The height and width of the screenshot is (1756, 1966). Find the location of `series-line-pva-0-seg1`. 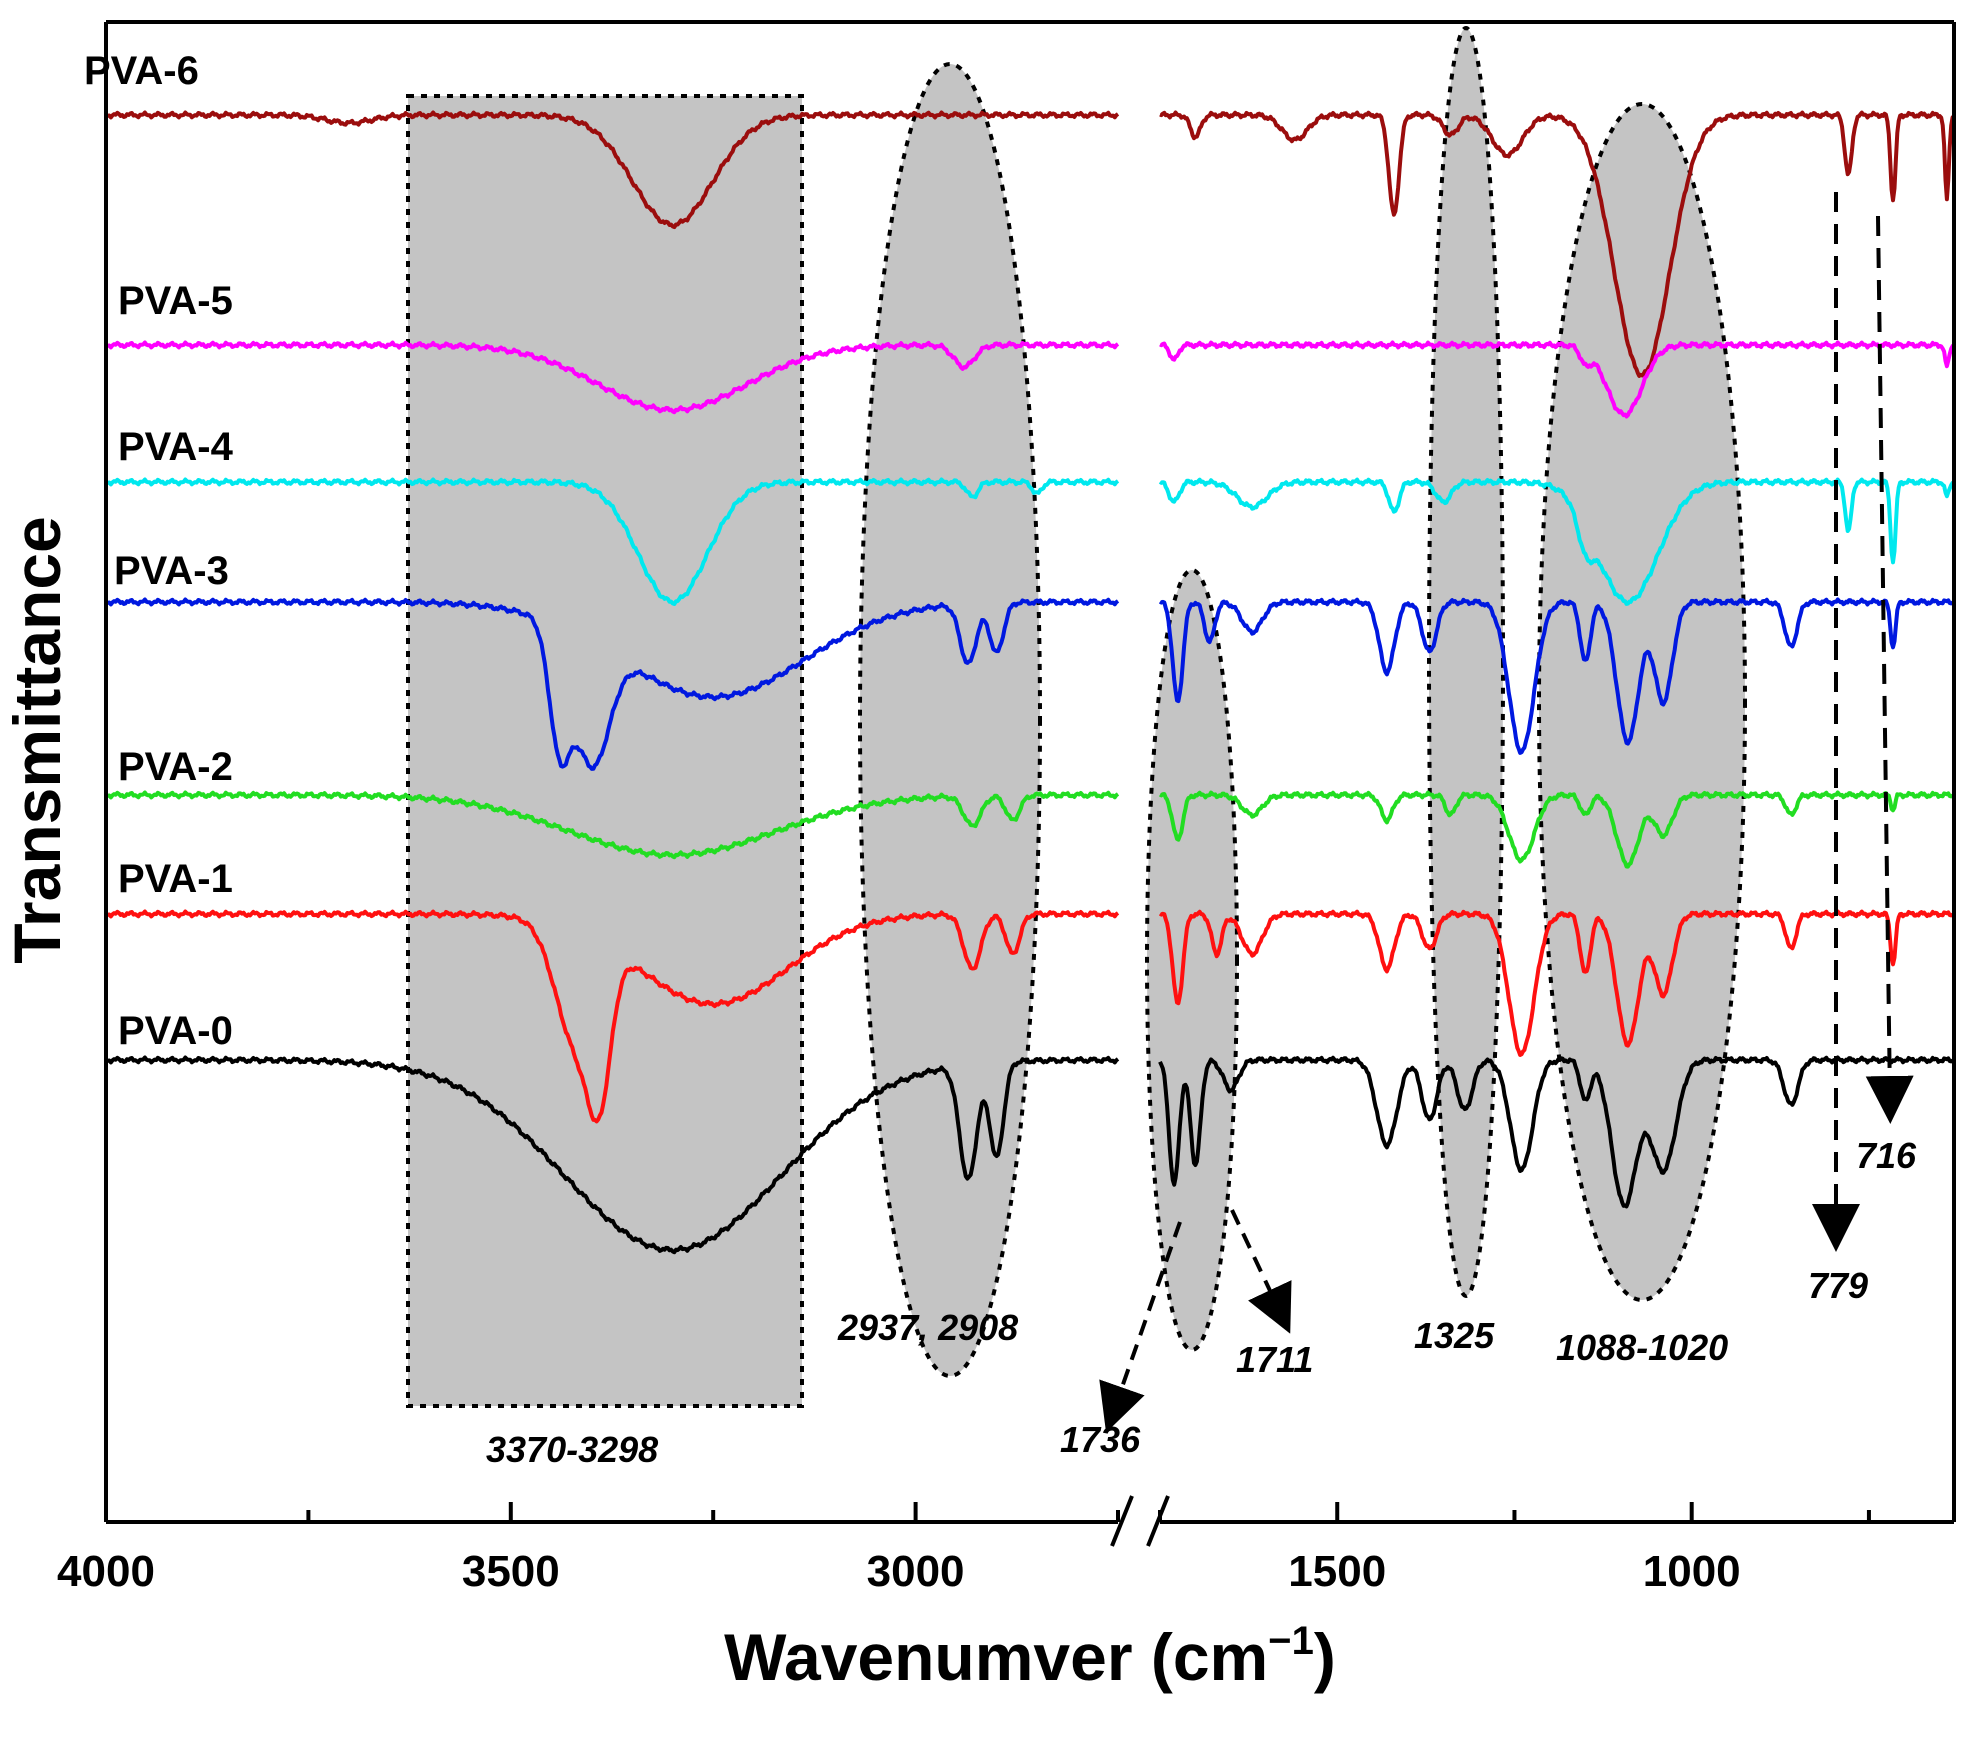

series-line-pva-0-seg1 is located at coordinates (612, 1155).